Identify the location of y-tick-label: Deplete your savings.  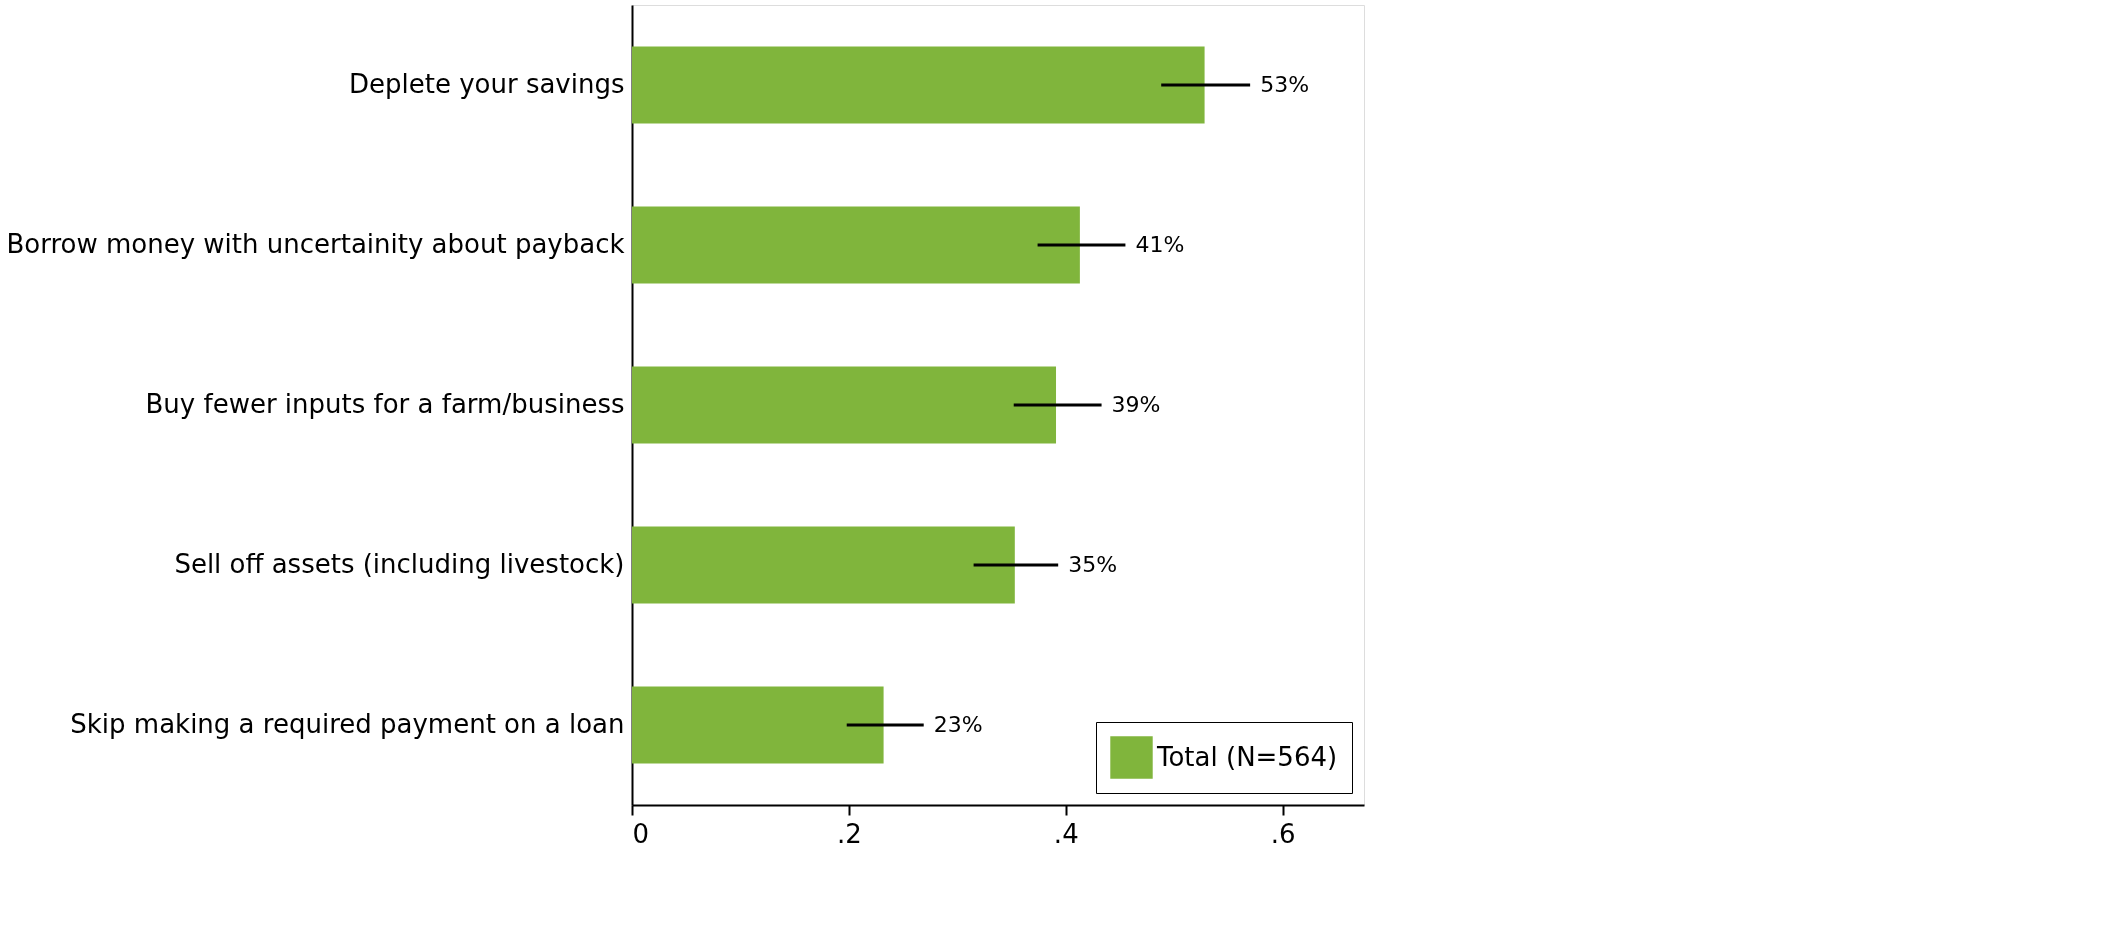
(486, 84).